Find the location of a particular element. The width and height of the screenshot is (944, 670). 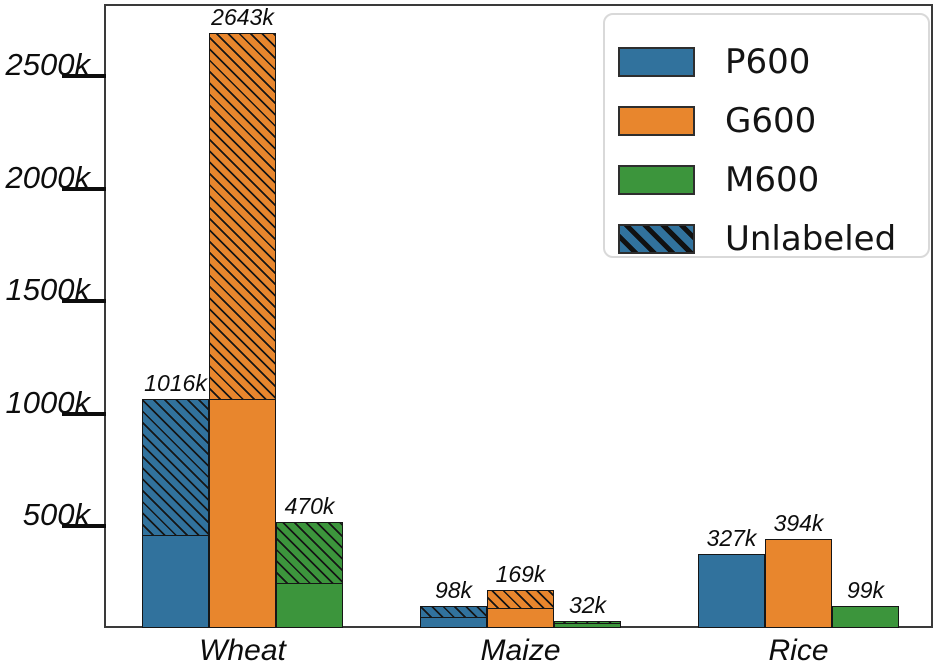

bar-segment-unlabeled-m600-maize is located at coordinates (587, 622).